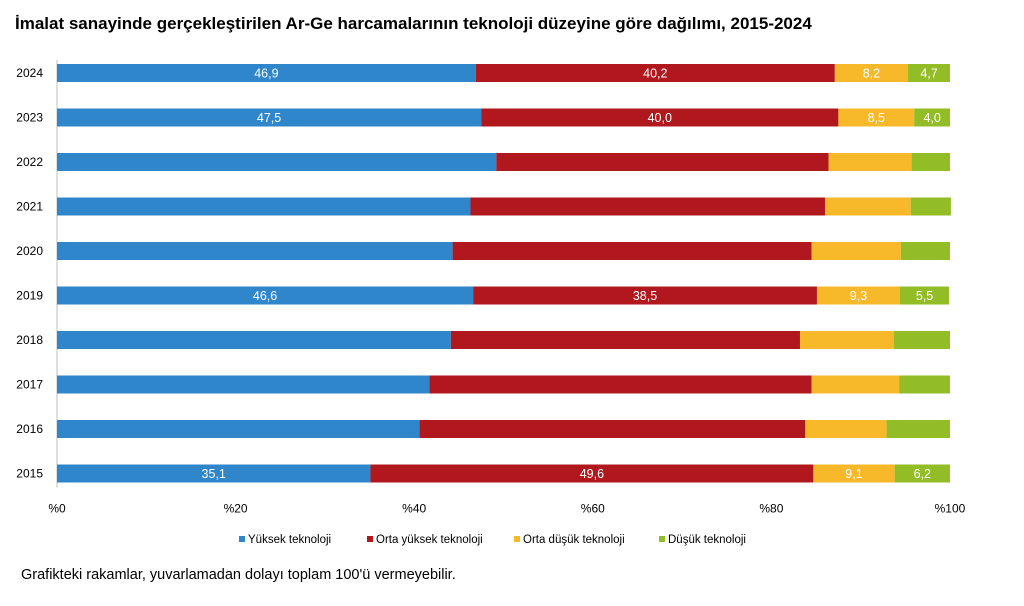 Image resolution: width=1024 pixels, height=606 pixels. Describe the element at coordinates (29, 162) in the screenshot. I see `category-label-2022: 2022` at that location.